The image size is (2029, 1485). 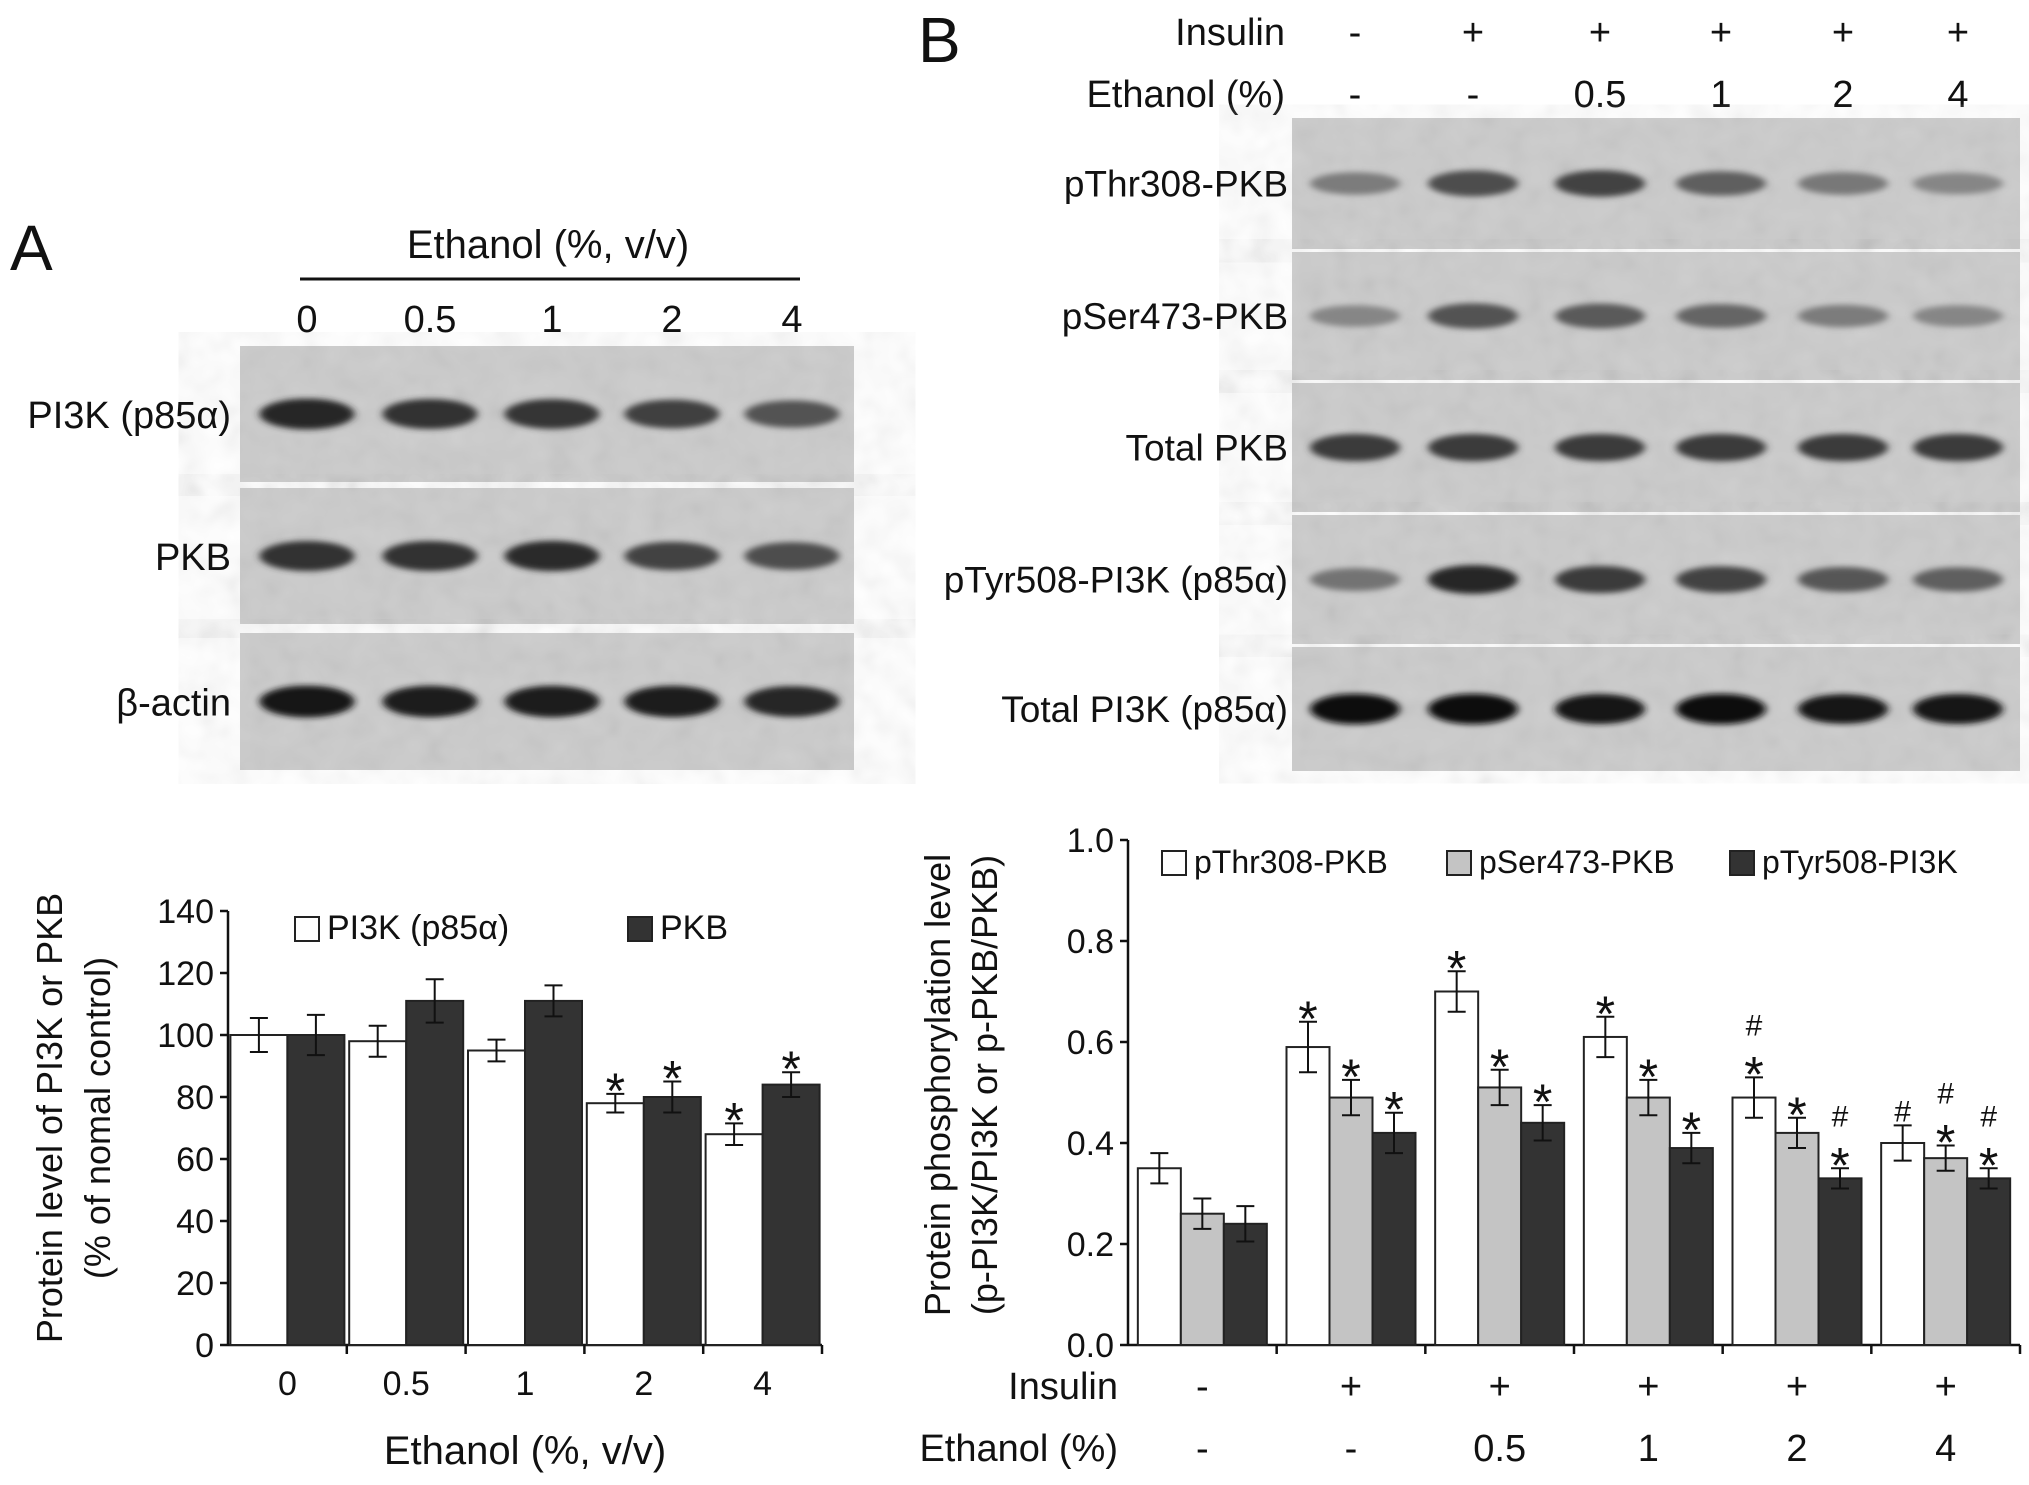 I want to click on y-tick-label: 0.2, so click(x=1090, y=1245).